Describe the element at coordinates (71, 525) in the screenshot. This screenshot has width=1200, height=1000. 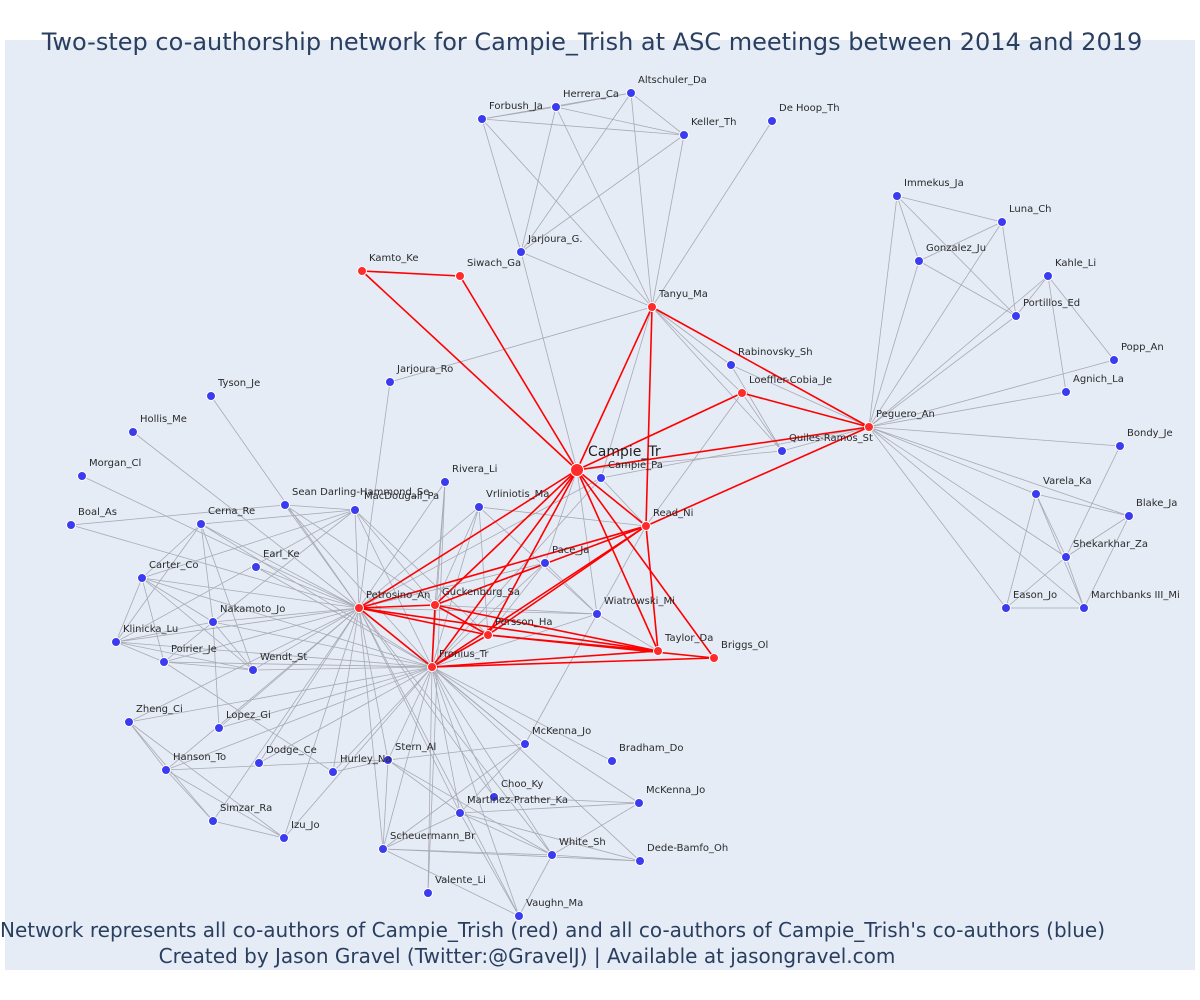
I see `node-boal-as` at that location.